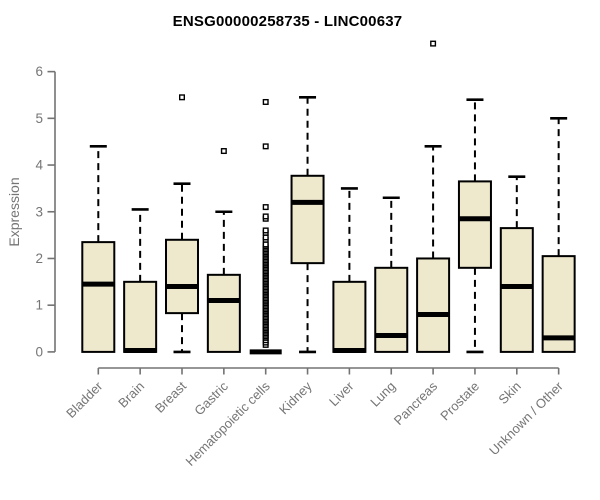 This screenshot has width=600, height=500. Describe the element at coordinates (39, 305) in the screenshot. I see `y-tick-label: 1` at that location.